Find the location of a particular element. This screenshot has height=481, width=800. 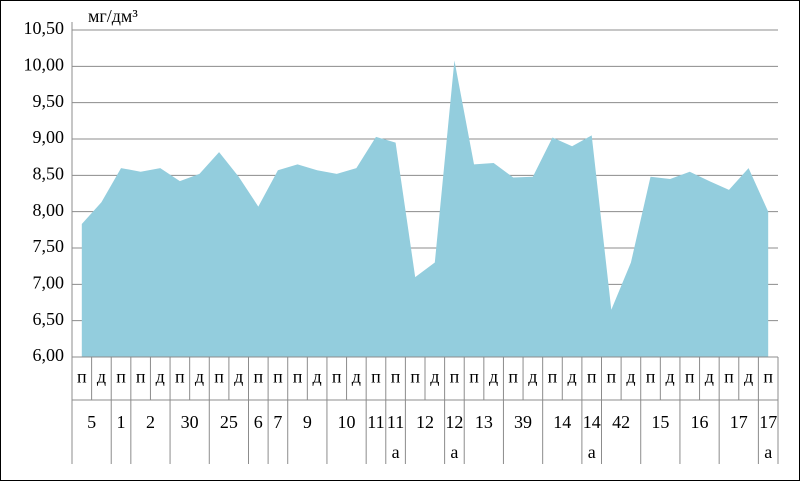

x-group-label: 5 is located at coordinates (91, 422).